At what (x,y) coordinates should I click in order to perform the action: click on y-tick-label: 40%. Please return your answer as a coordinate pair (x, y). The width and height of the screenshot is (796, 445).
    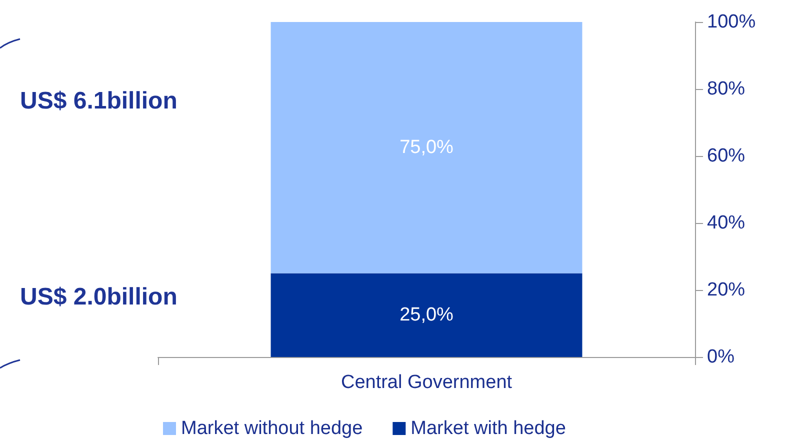
    Looking at the image, I should click on (726, 223).